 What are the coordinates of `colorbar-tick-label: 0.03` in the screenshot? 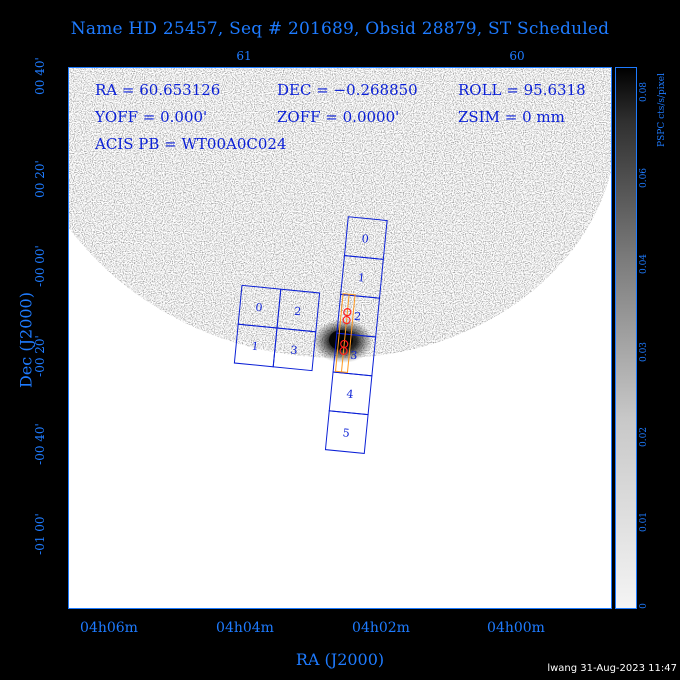 It's located at (644, 352).